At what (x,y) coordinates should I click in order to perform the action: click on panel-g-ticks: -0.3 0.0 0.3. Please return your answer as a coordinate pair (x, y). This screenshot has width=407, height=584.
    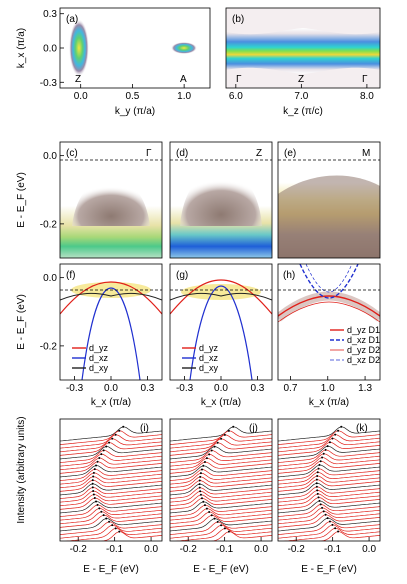
    Looking at the image, I should click on (220, 385).